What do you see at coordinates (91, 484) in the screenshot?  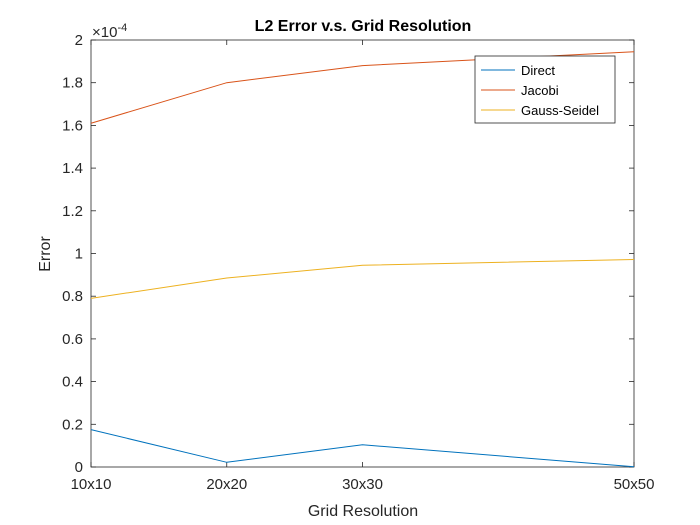 I see `x-tick-label: 10x10` at bounding box center [91, 484].